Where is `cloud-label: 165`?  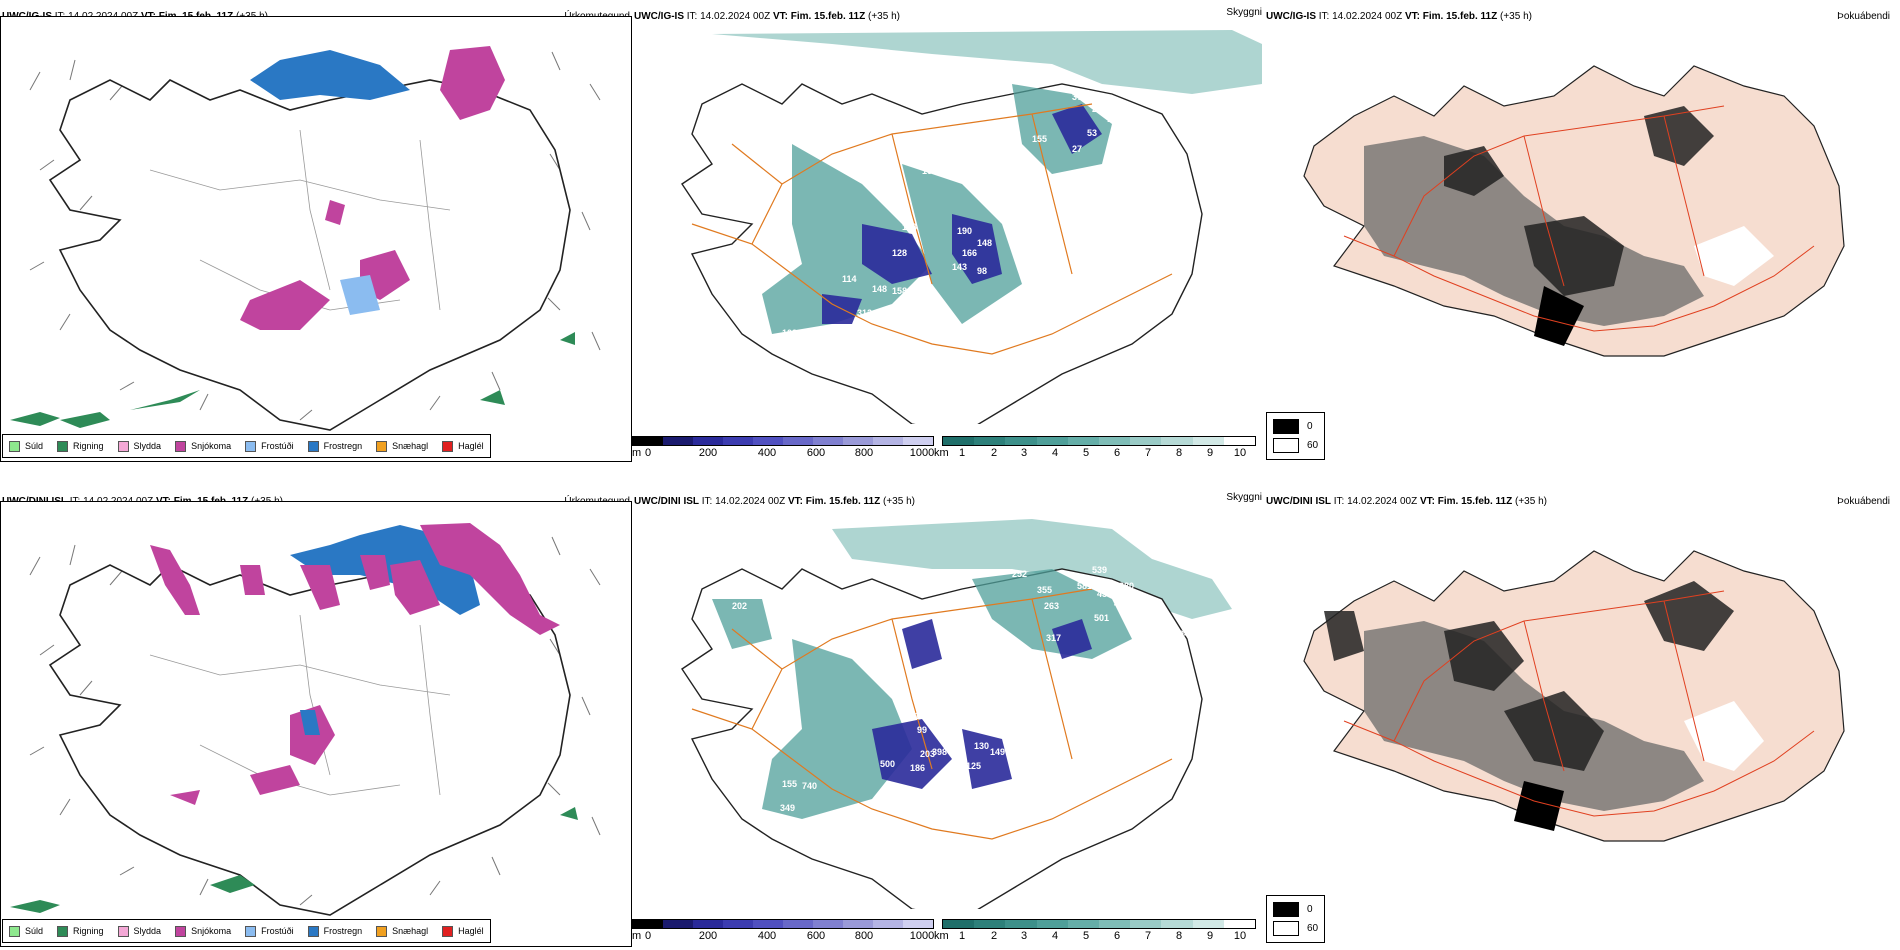
cloud-label: 165 is located at coordinates (929, 171).